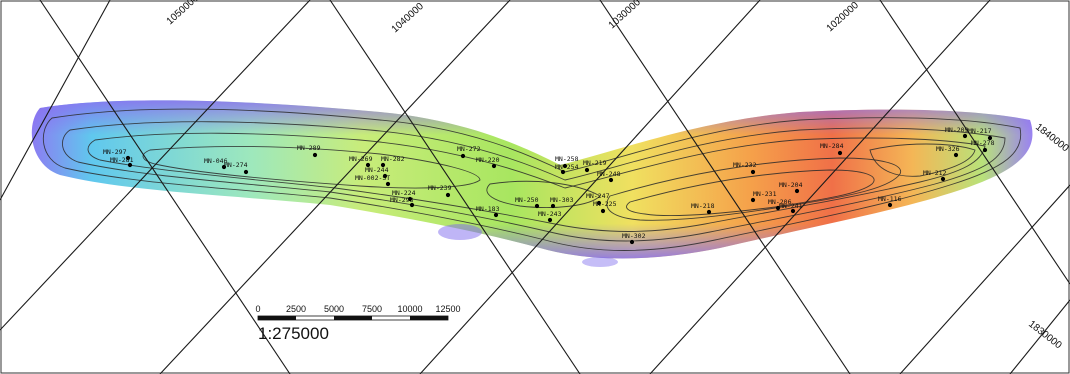  I want to click on well-label: MN-250, so click(527, 200).